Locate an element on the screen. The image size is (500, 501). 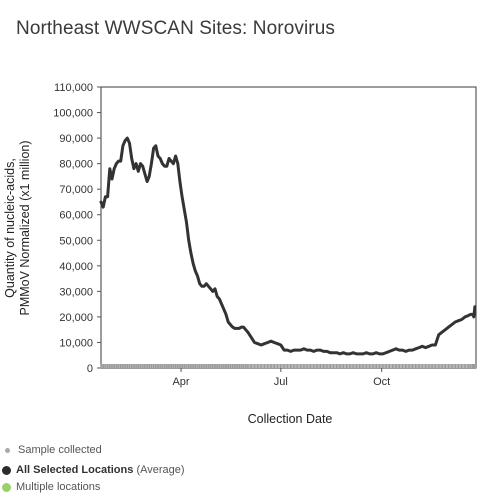
x-tick-label: Jul is located at coordinates (281, 382).